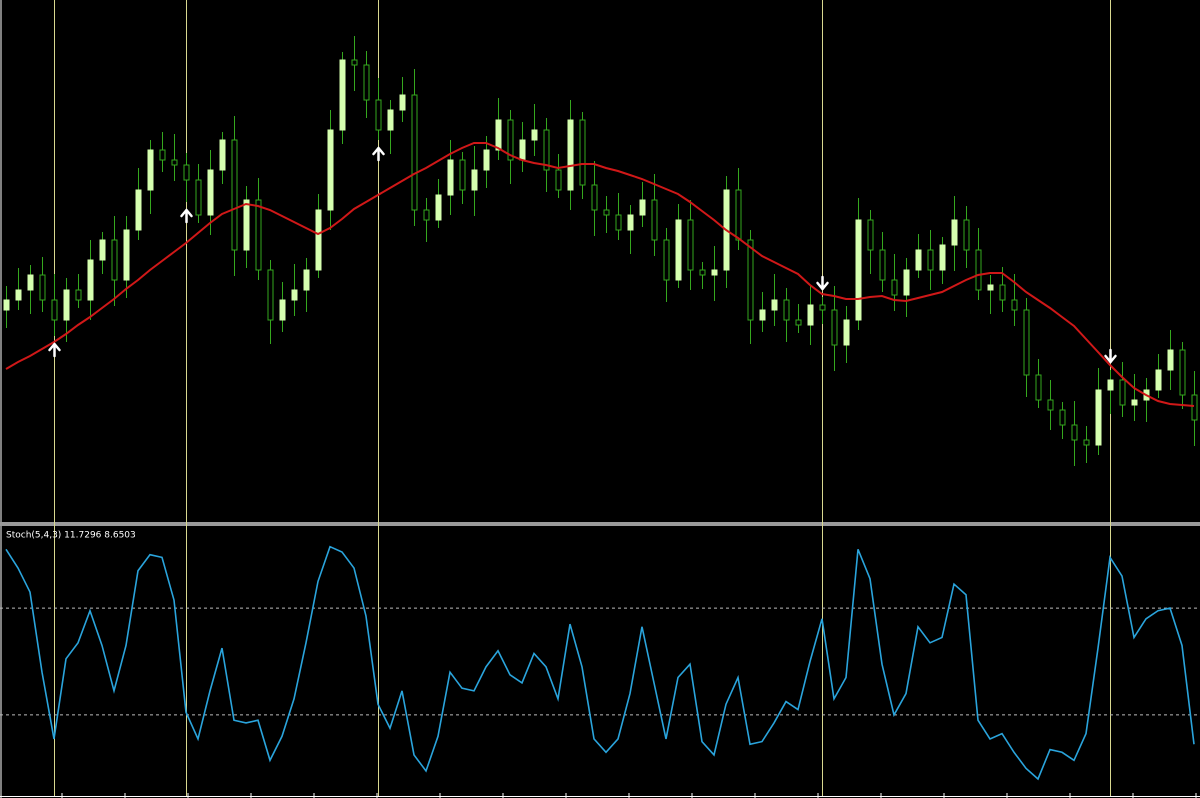 The height and width of the screenshot is (798, 1200). Describe the element at coordinates (600, 524) in the screenshot. I see `panel-separator` at that location.